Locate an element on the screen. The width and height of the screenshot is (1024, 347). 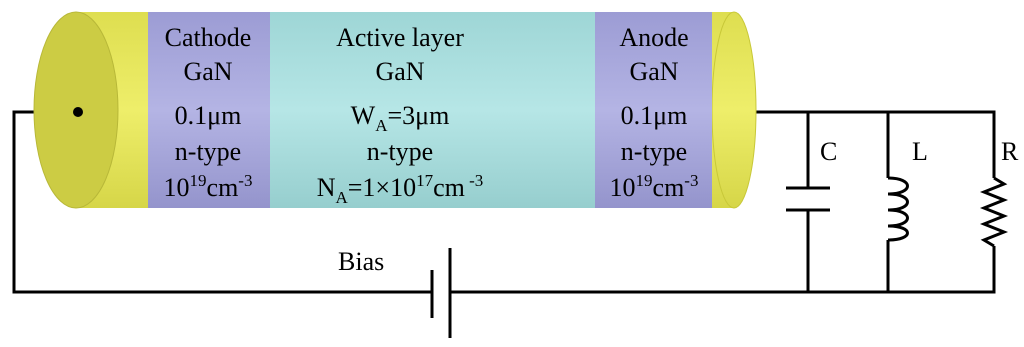
anode-material: GaN is located at coordinates (653, 71).